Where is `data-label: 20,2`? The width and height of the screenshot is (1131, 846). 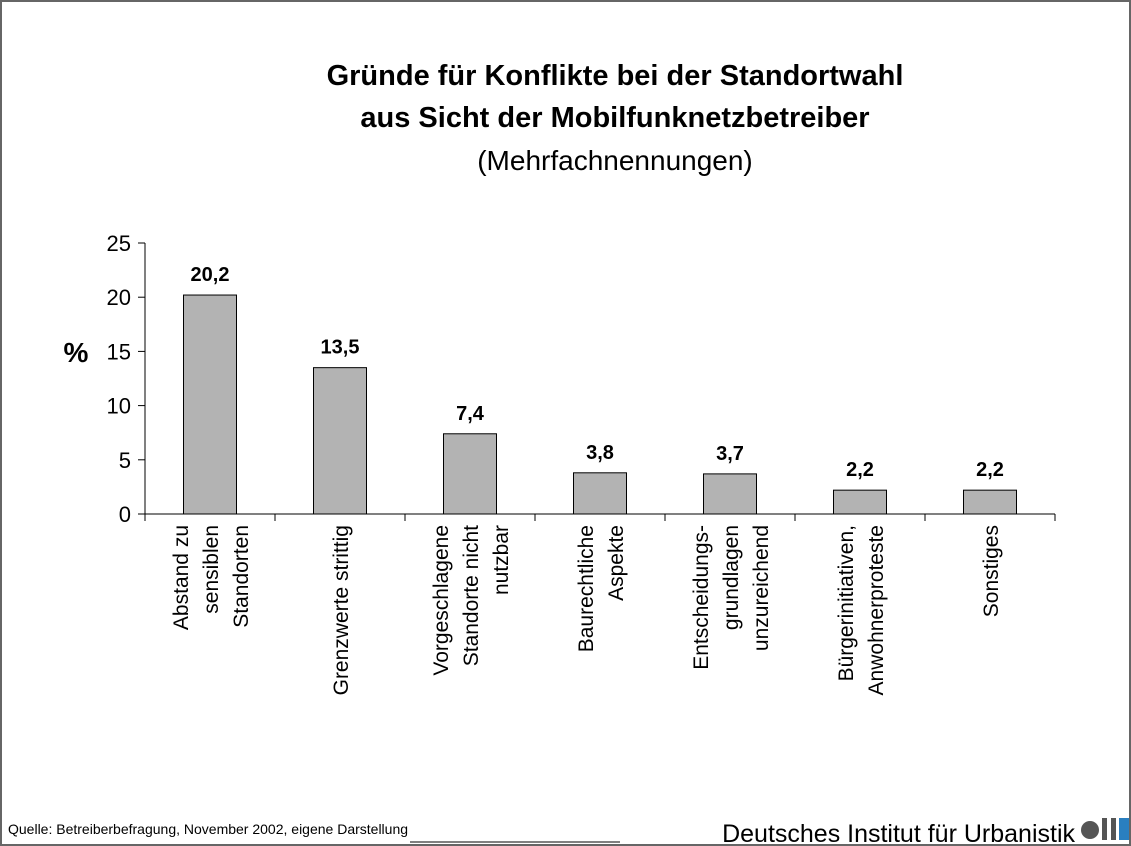 data-label: 20,2 is located at coordinates (210, 275).